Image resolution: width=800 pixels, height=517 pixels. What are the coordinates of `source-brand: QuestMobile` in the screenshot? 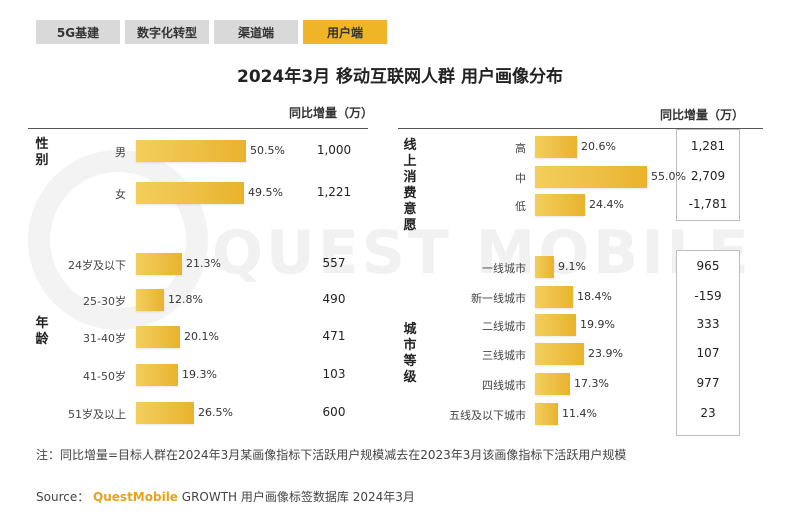 It's located at (135, 497).